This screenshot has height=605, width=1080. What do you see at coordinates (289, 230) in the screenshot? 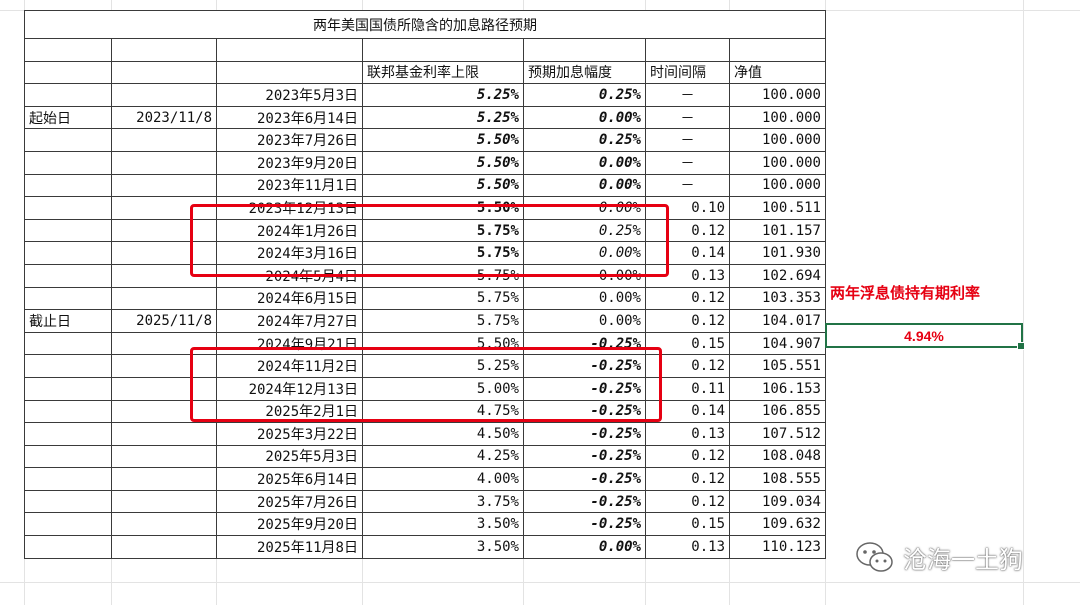
I see `meeting-date-cell: 2024年1月26日` at bounding box center [289, 230].